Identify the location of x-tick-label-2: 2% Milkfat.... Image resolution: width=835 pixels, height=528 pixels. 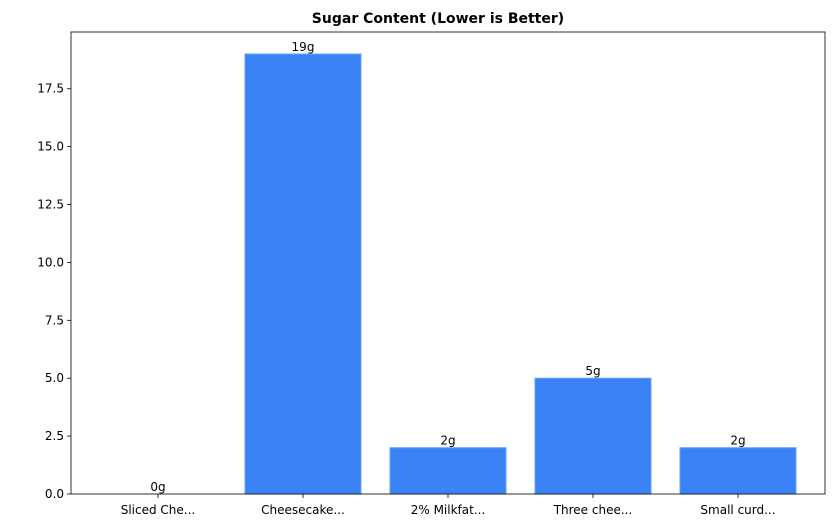
(448, 510).